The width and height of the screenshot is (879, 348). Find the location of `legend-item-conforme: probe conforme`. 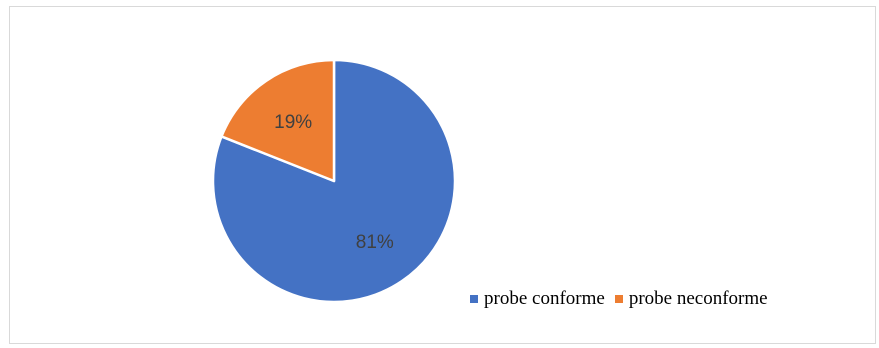

legend-item-conforme: probe conforme is located at coordinates (537, 299).